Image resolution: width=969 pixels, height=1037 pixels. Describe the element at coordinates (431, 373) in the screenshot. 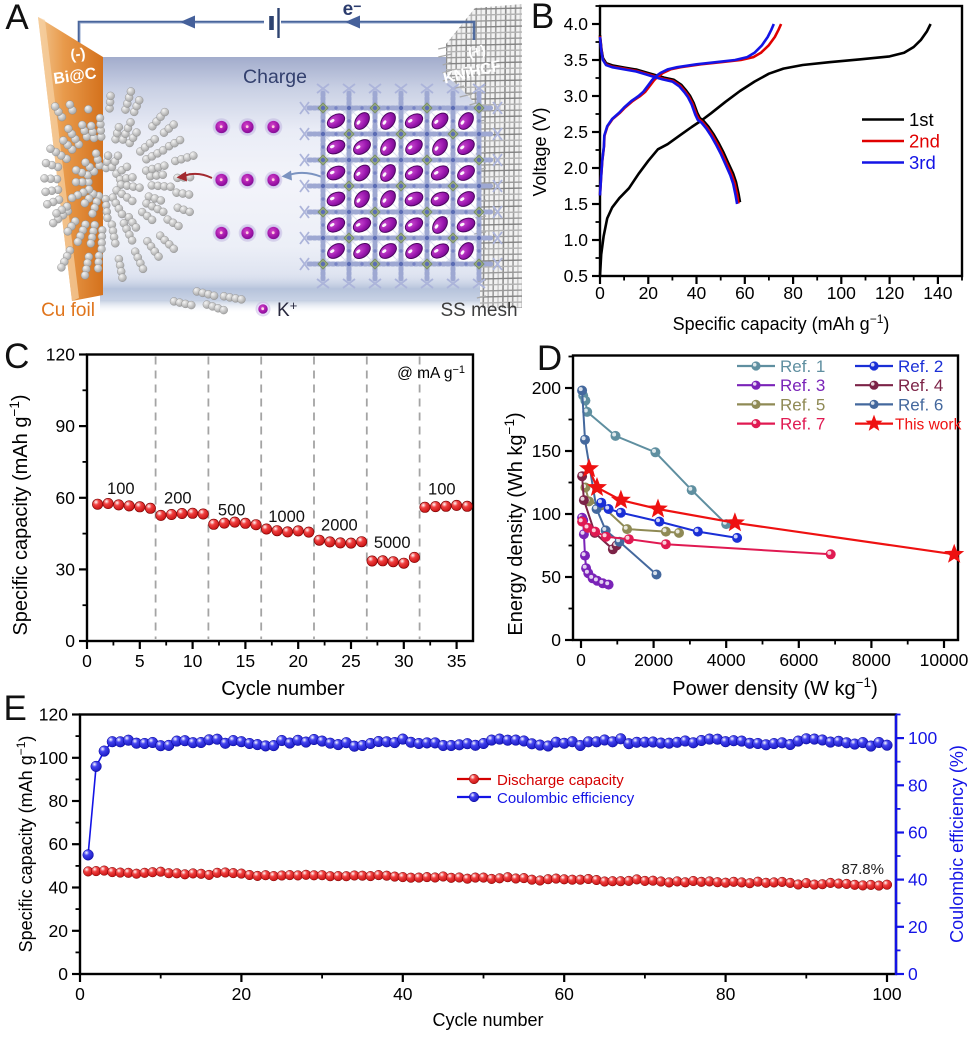

I see `svg-text: @ mA g−1` at that location.